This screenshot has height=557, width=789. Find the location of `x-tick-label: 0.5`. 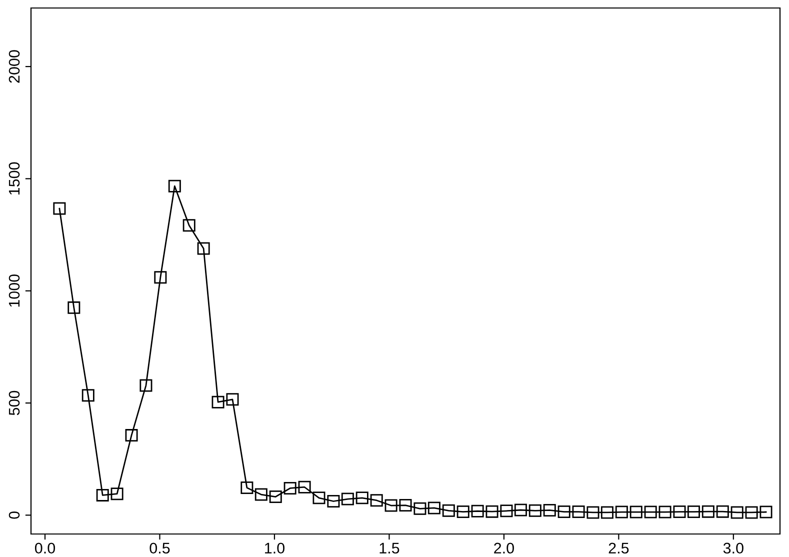

x-tick-label: 0.5 is located at coordinates (160, 548).